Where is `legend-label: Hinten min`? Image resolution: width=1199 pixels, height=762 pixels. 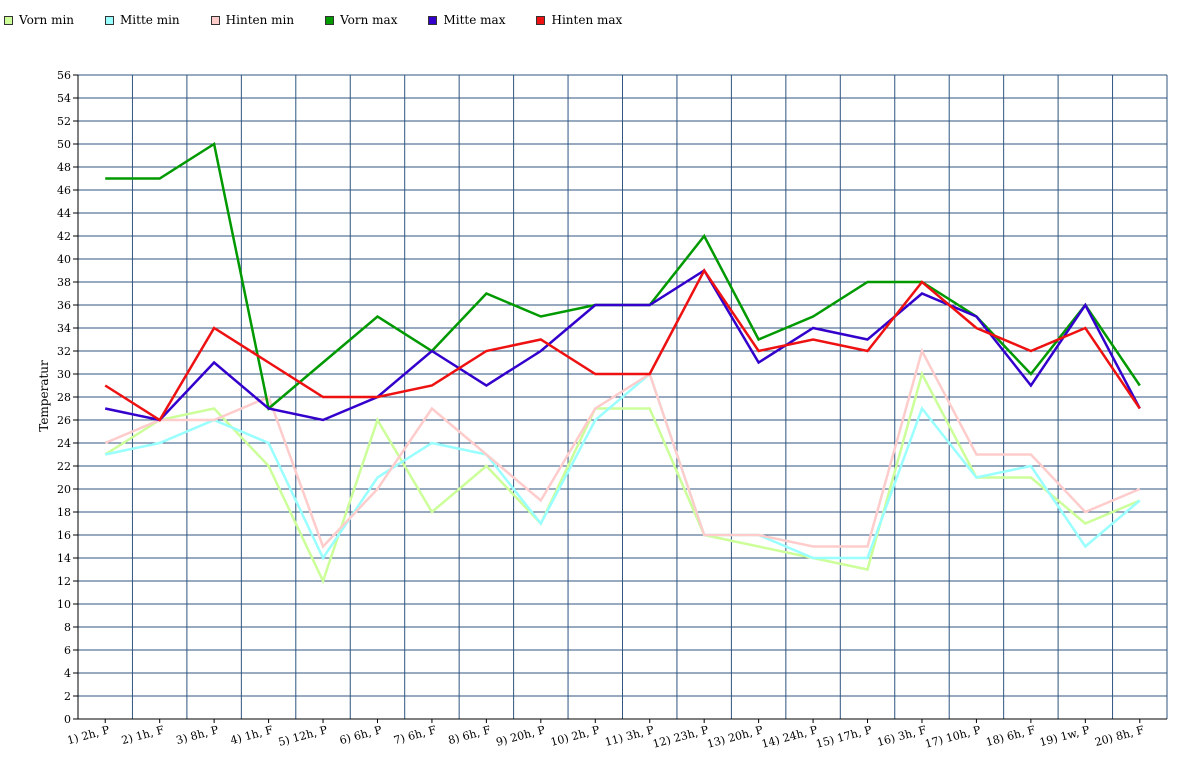 legend-label: Hinten min is located at coordinates (260, 20).